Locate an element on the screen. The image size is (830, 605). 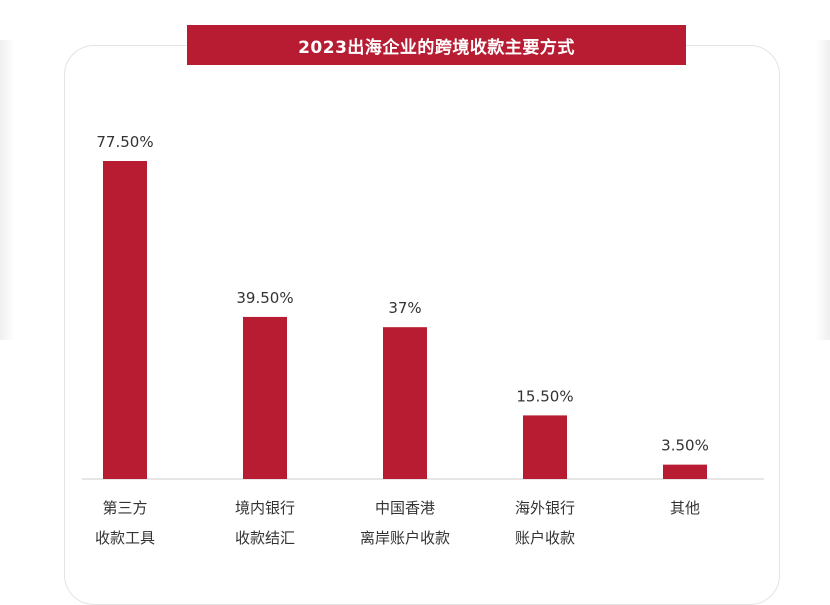
category-label-3-line-0: 海外银行 is located at coordinates (545, 508).